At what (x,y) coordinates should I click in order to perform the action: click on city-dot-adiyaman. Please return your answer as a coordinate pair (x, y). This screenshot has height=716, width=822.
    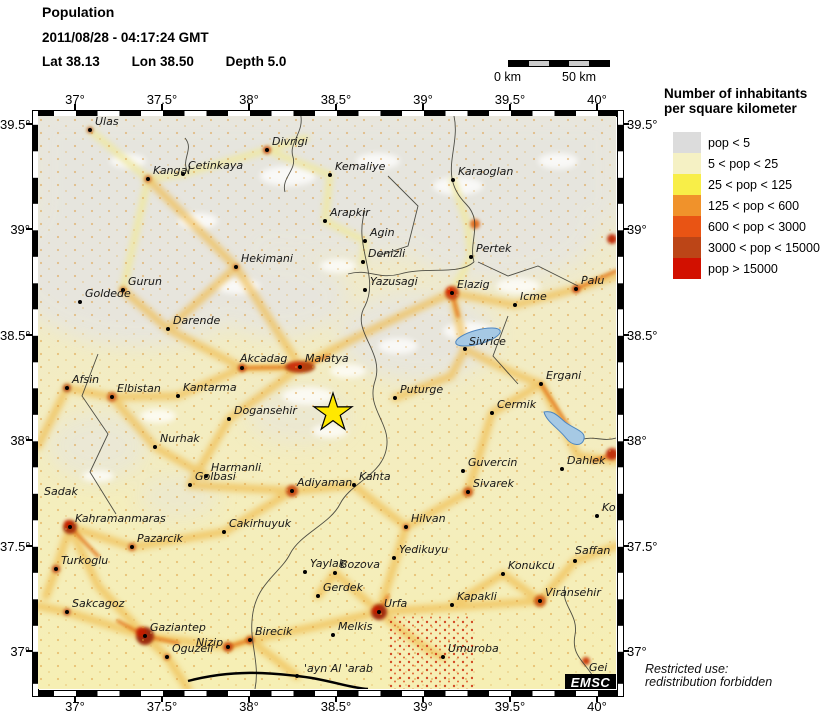
    Looking at the image, I should click on (292, 491).